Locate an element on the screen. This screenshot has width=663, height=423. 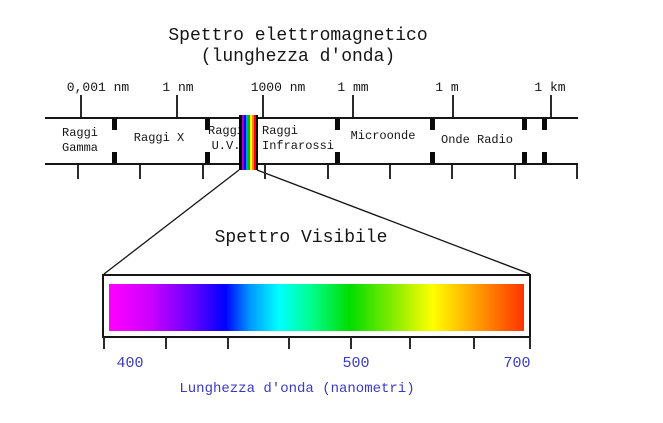
wavelength-scale-label: 1 m is located at coordinates (447, 87).